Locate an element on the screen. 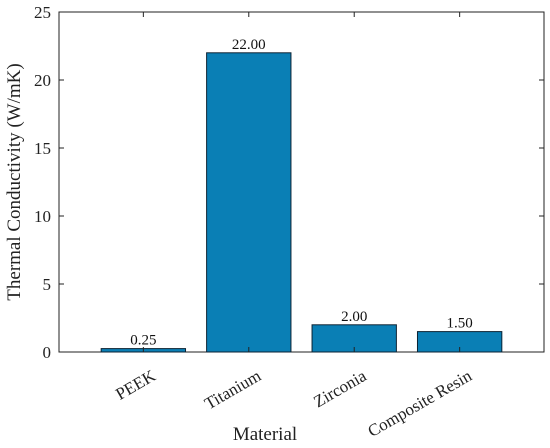 The height and width of the screenshot is (448, 550). y-tick-label: 0 is located at coordinates (47, 352).